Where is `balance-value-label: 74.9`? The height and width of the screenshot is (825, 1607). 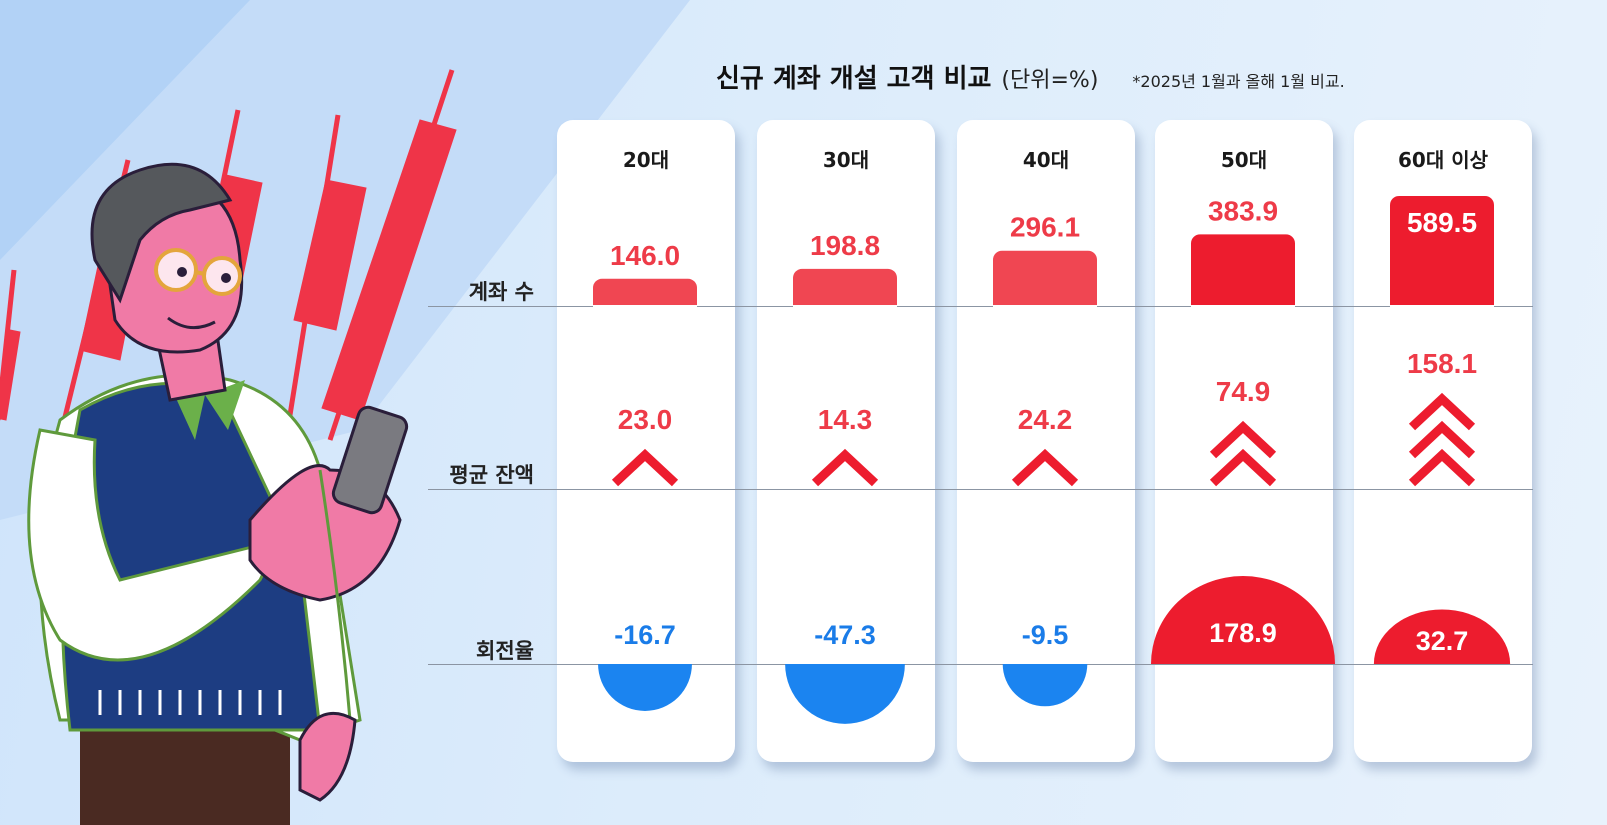 balance-value-label: 74.9 is located at coordinates (1243, 391).